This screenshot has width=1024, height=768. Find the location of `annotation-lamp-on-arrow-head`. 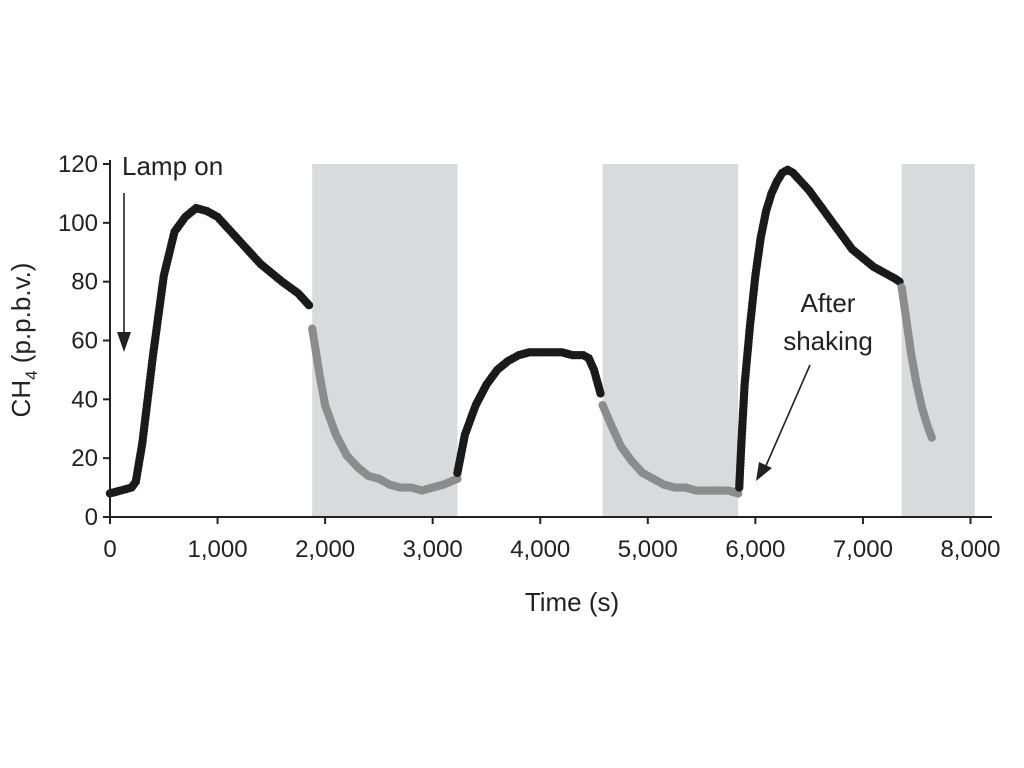

annotation-lamp-on-arrow-head is located at coordinates (124, 342).